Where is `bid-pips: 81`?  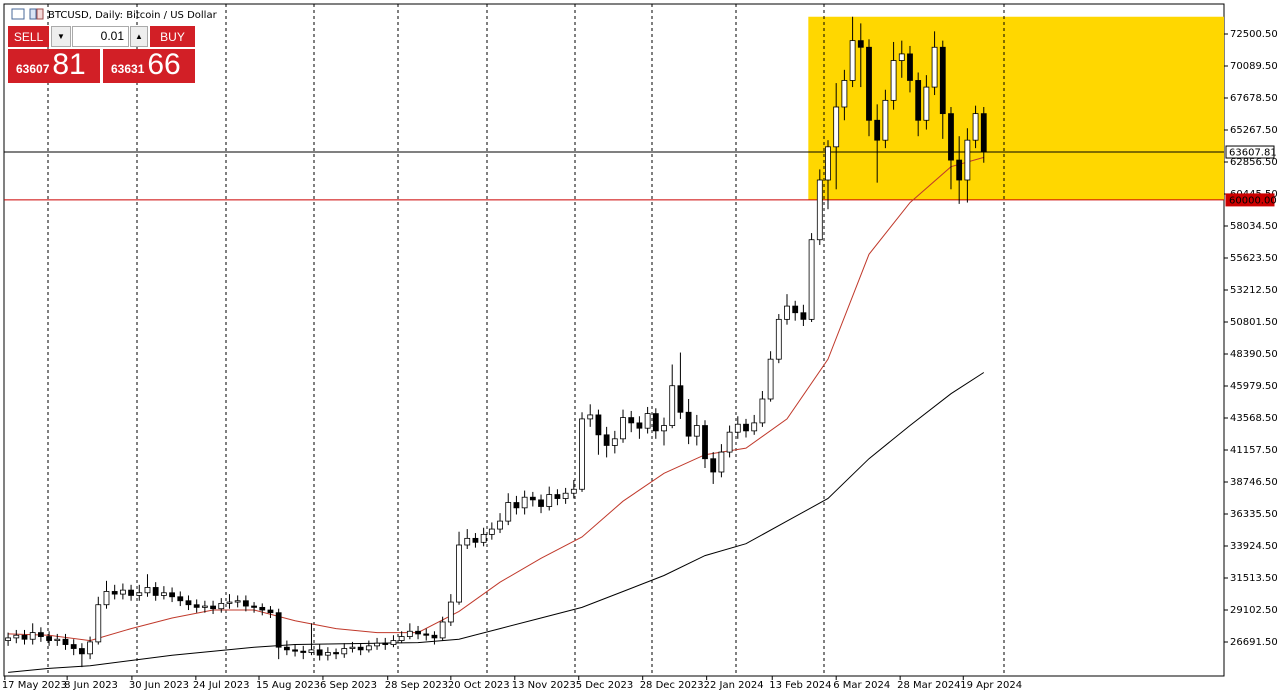 bid-pips: 81 is located at coordinates (69, 64).